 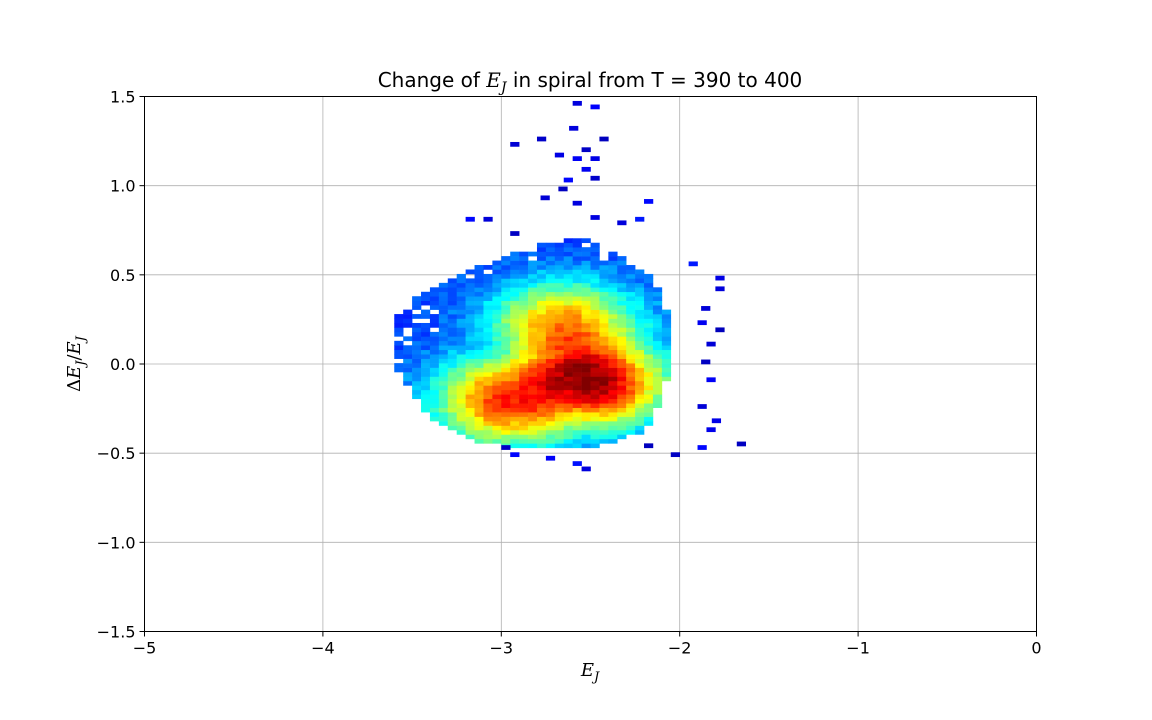 What do you see at coordinates (121, 365) in the screenshot?
I see `y-axis-ticks: −1.5 −1.0 −0.5 0.0 0.5 1.0 1.5` at bounding box center [121, 365].